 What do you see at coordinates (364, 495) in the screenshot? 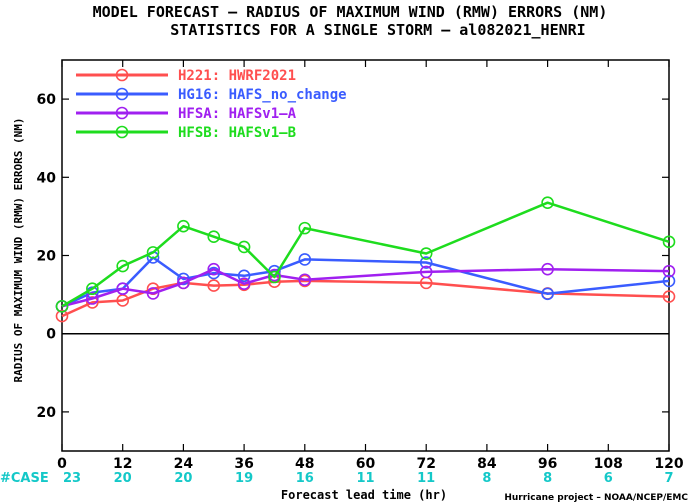
I see `x-axis-label: Forecast lead time (hr)` at bounding box center [364, 495].